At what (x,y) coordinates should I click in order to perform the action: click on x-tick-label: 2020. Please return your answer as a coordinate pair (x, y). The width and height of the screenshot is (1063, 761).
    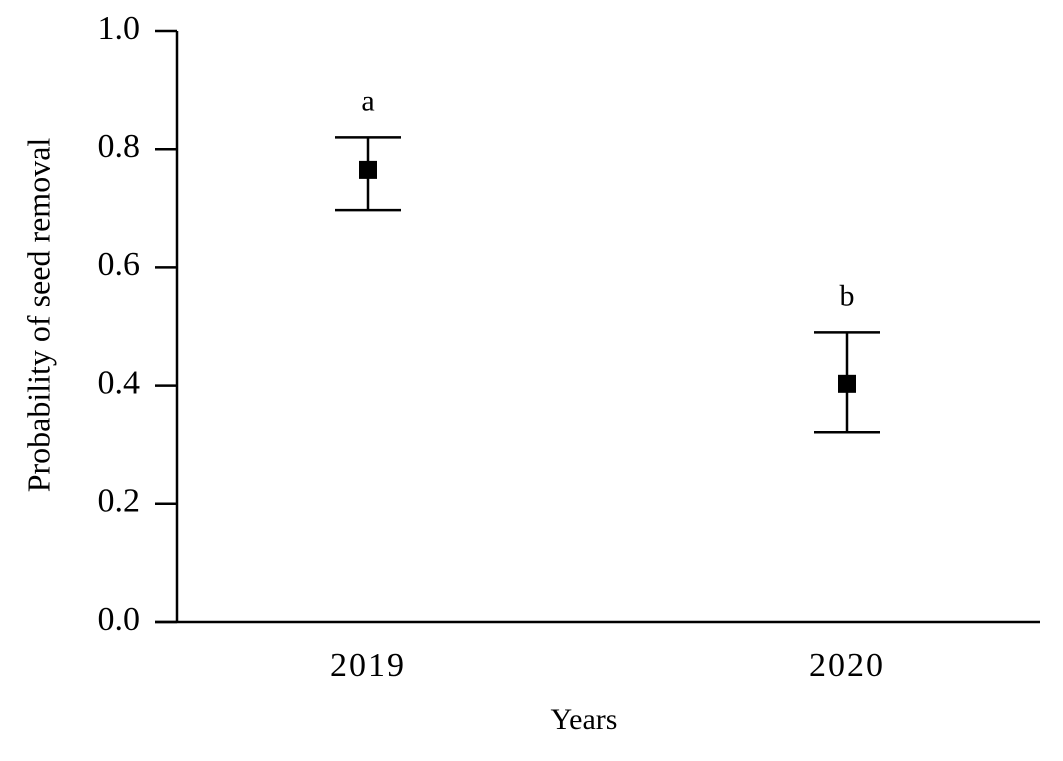
    Looking at the image, I should click on (847, 665).